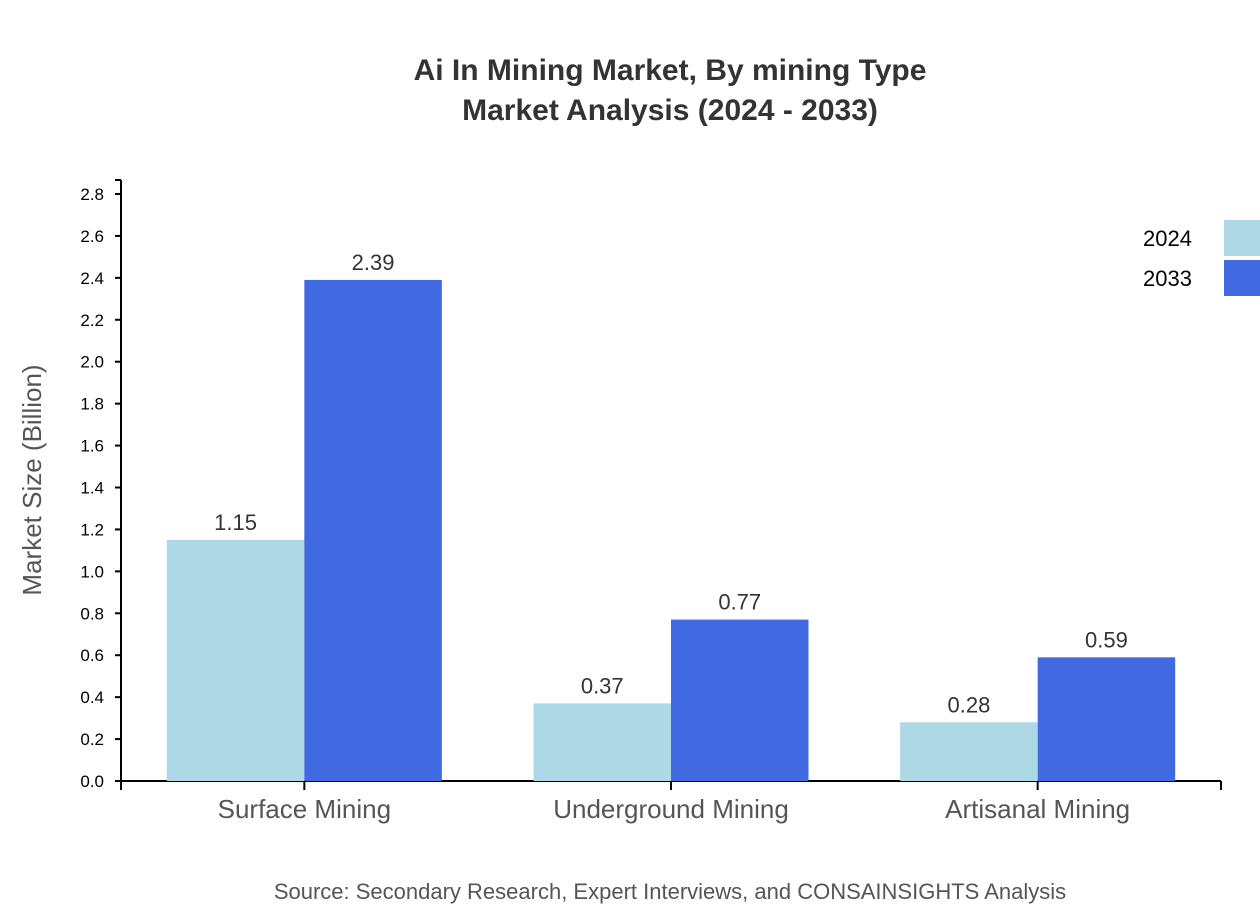 The height and width of the screenshot is (920, 1260). I want to click on data-label: 0.59, so click(1106, 639).